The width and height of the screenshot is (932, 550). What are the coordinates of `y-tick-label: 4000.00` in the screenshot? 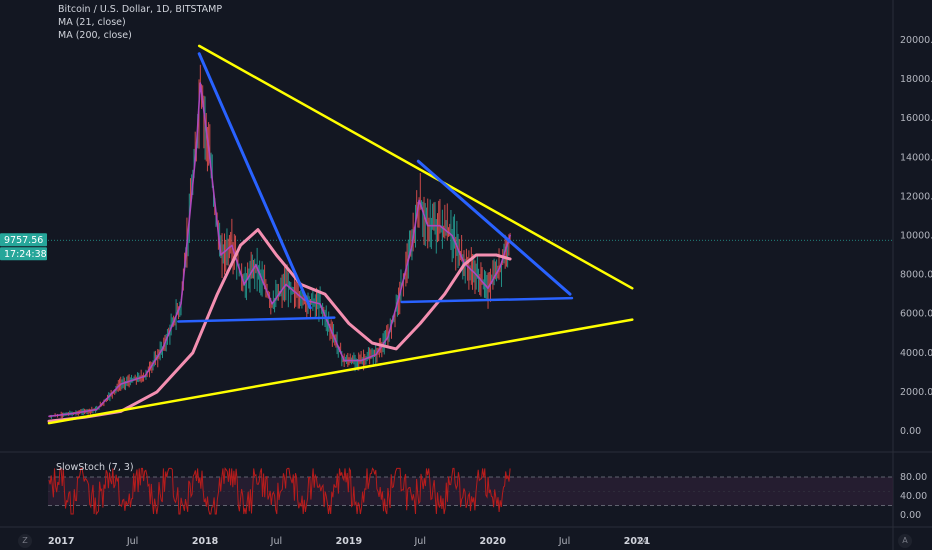 It's located at (916, 353).